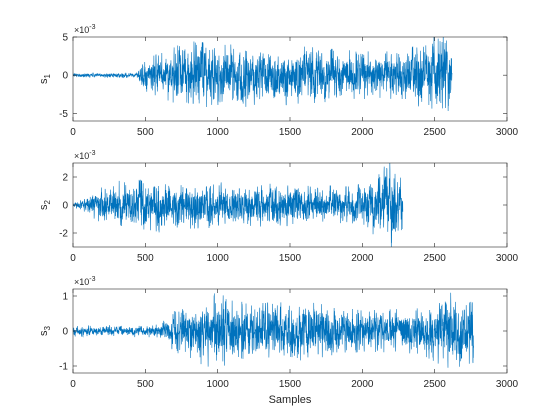  Describe the element at coordinates (63, 367) in the screenshot. I see `y-tick-label: -1` at that location.